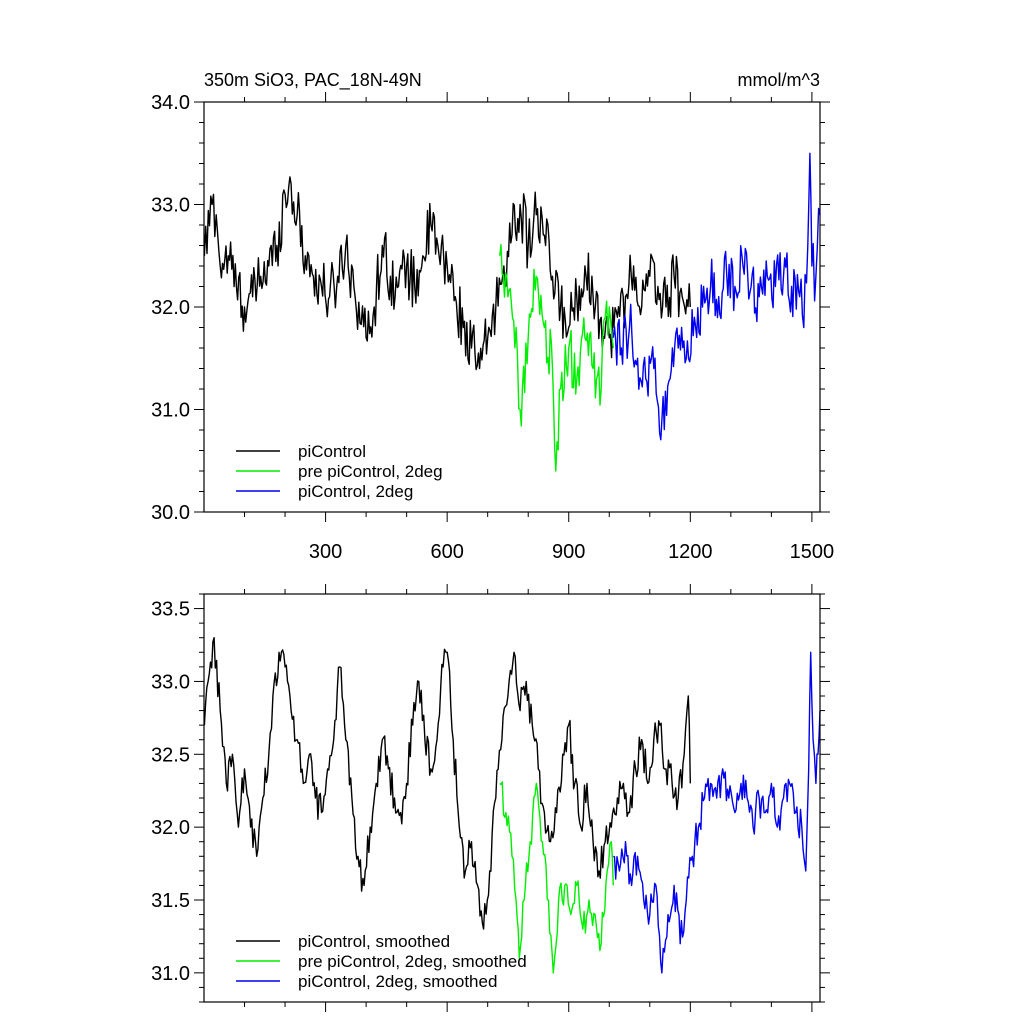  What do you see at coordinates (717, 812) in the screenshot?
I see `series-line-picontrol-2deg-smoothed` at bounding box center [717, 812].